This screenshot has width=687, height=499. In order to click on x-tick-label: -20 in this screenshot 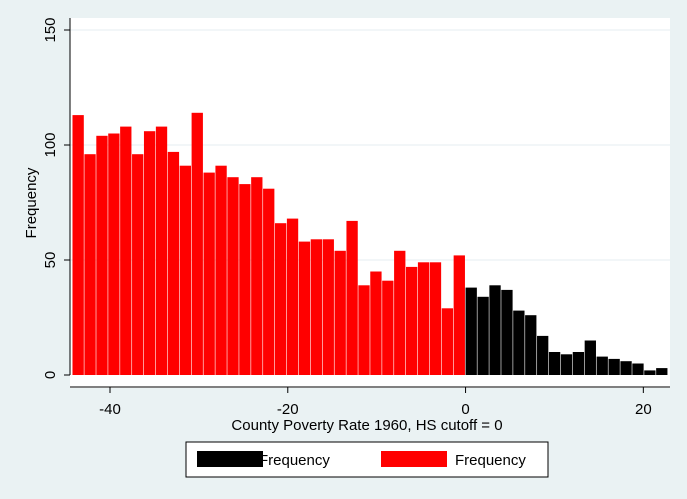, I will do `click(288, 409)`.